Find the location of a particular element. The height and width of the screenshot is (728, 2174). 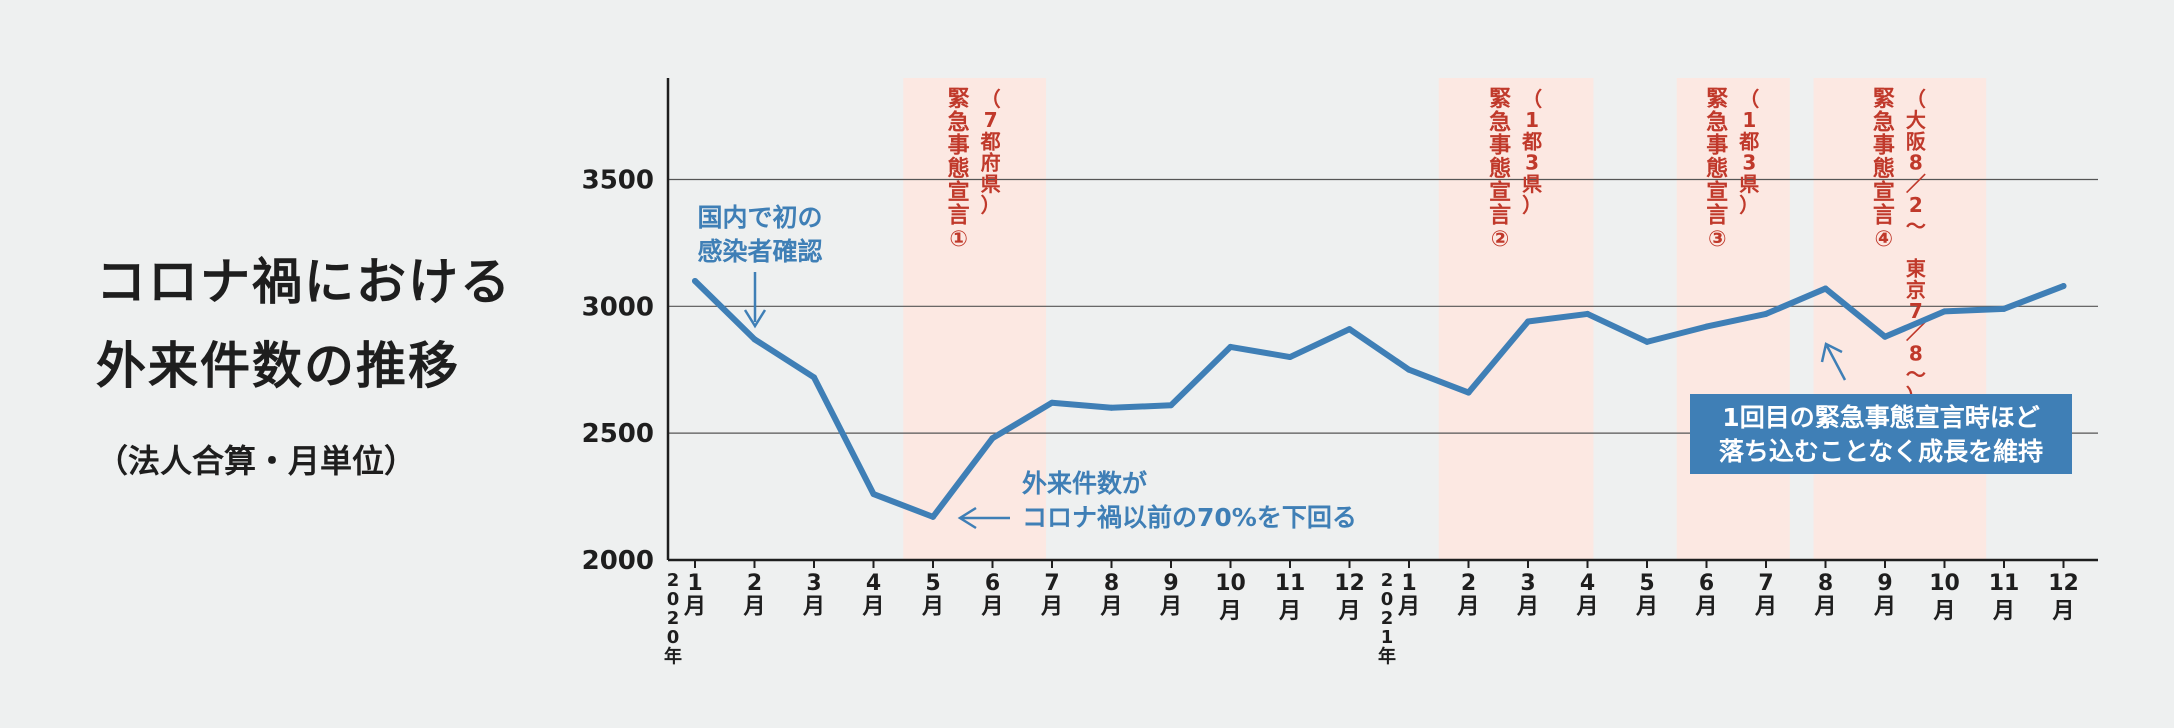

y-tick-labels: 2000 2500 3000 3500 is located at coordinates (618, 370).